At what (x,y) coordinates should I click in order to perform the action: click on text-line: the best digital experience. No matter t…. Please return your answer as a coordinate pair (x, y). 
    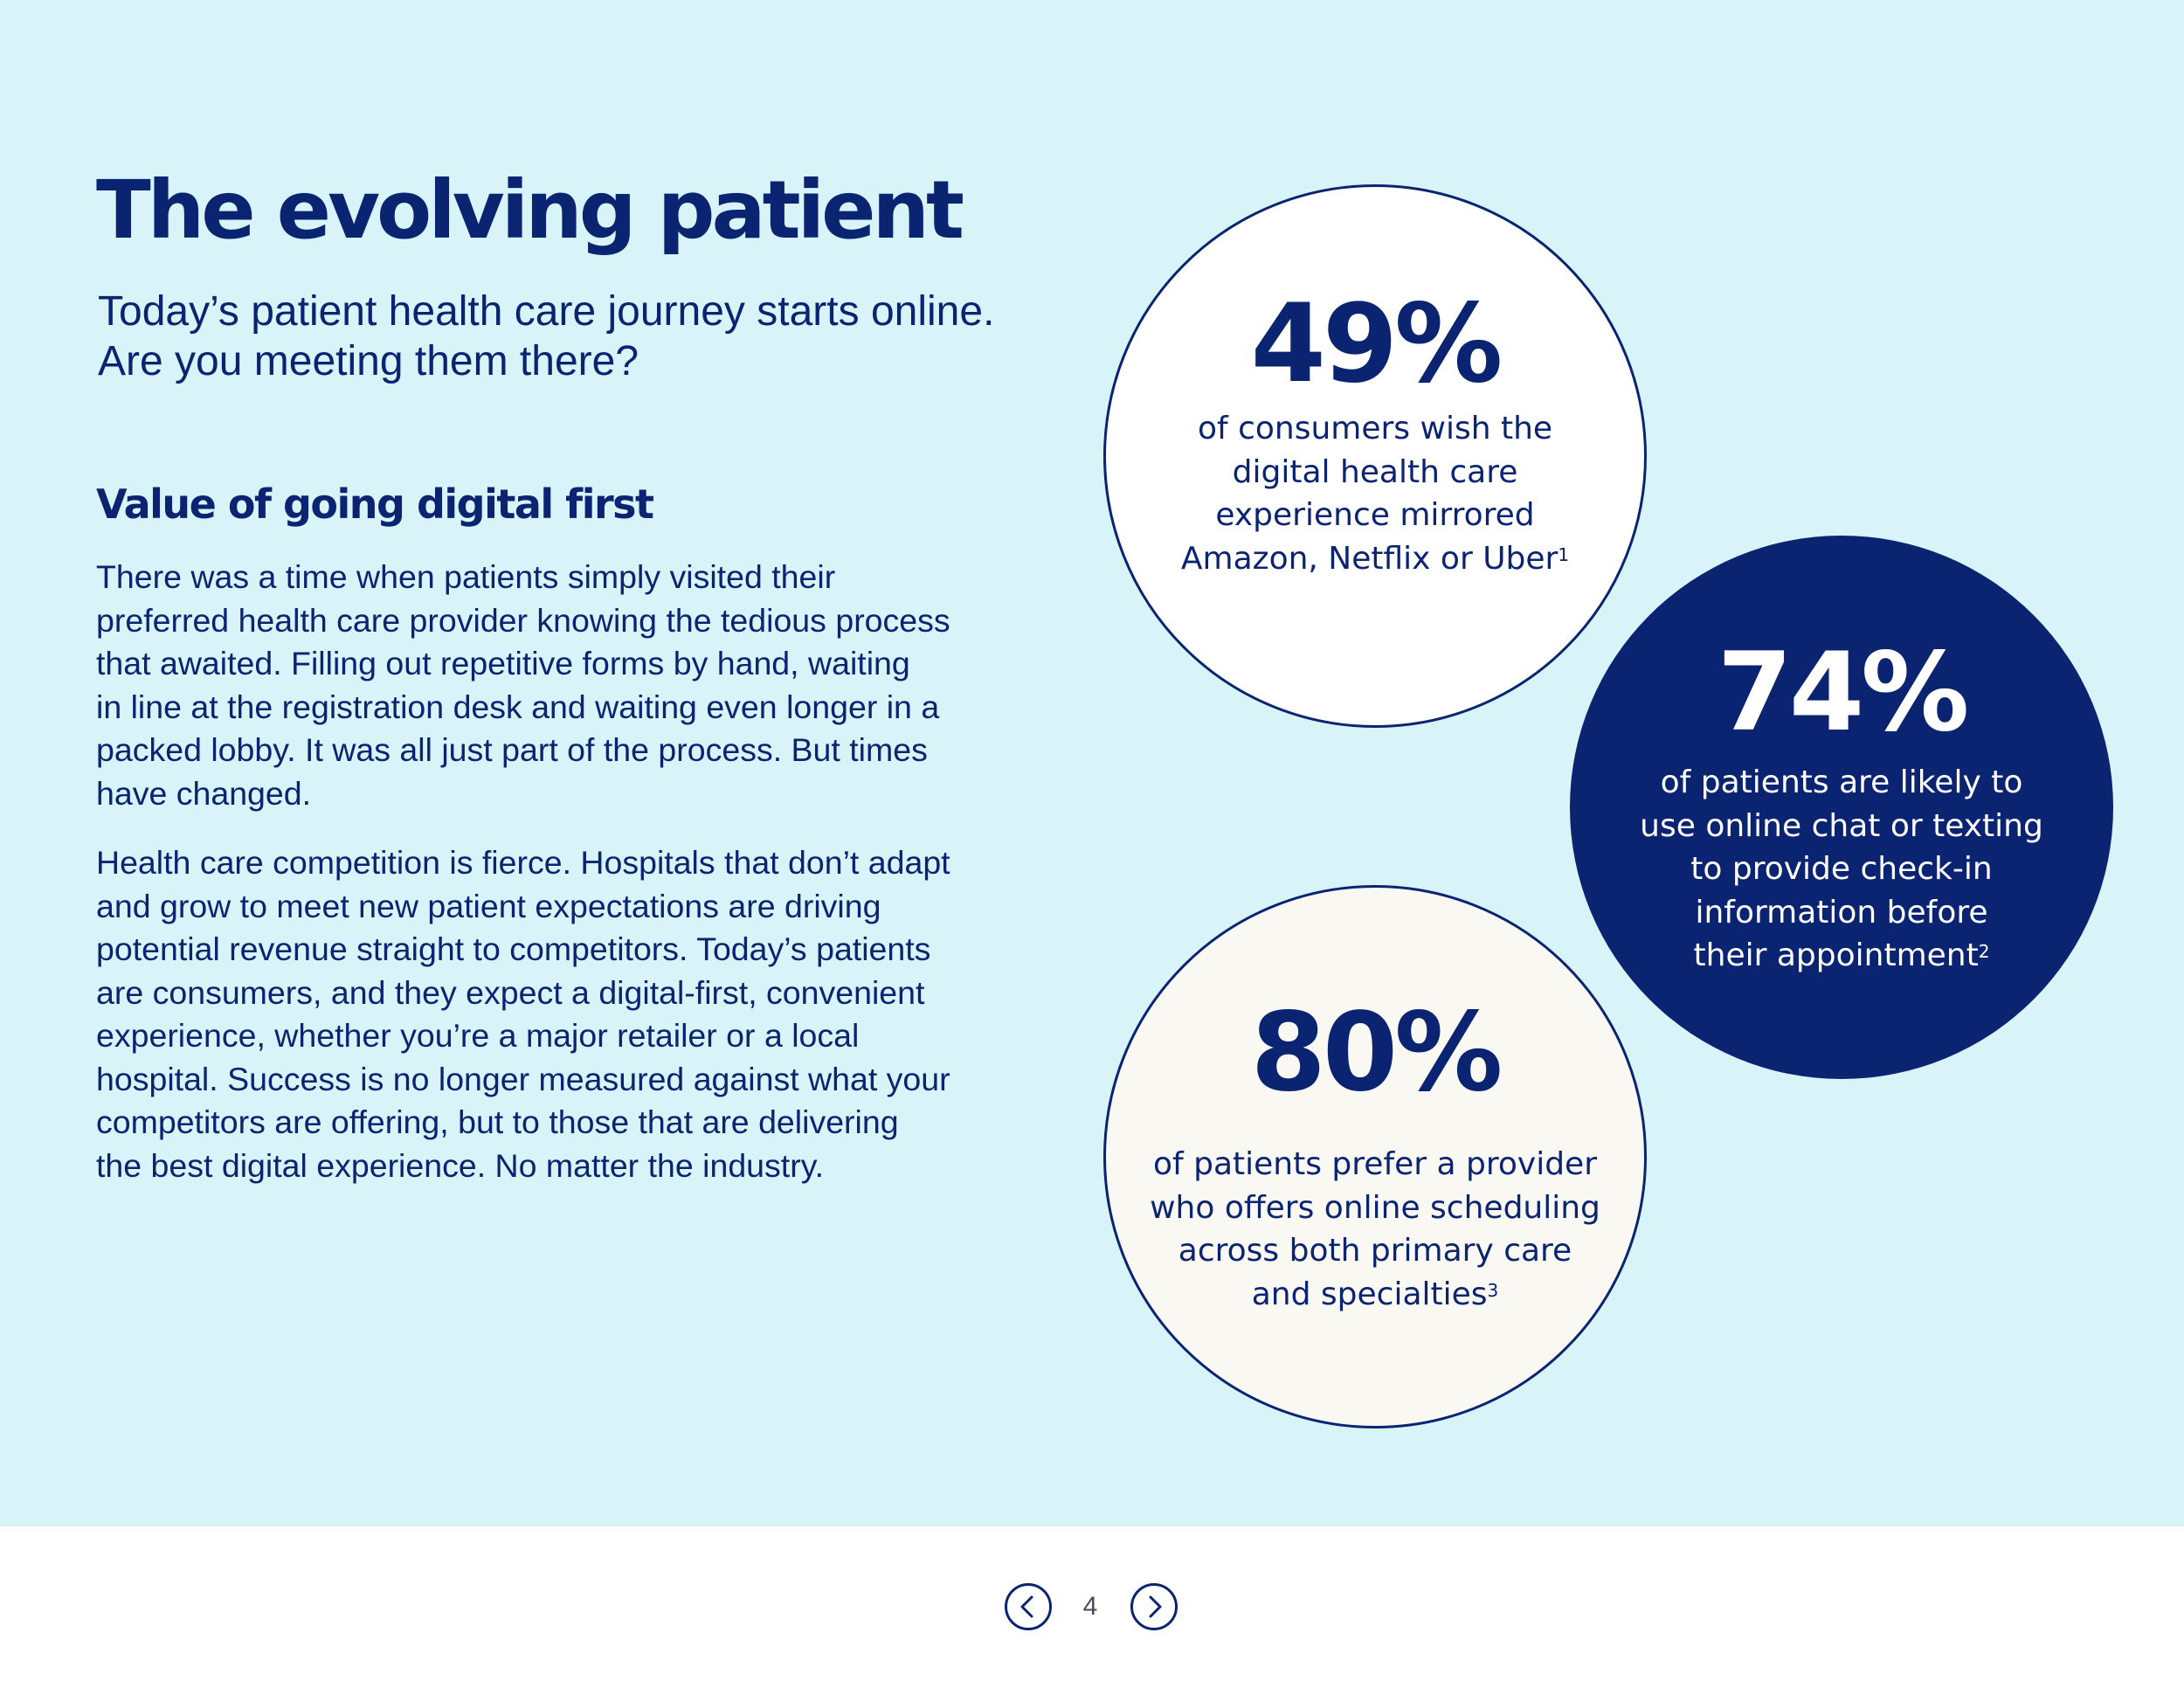
    Looking at the image, I should click on (460, 1165).